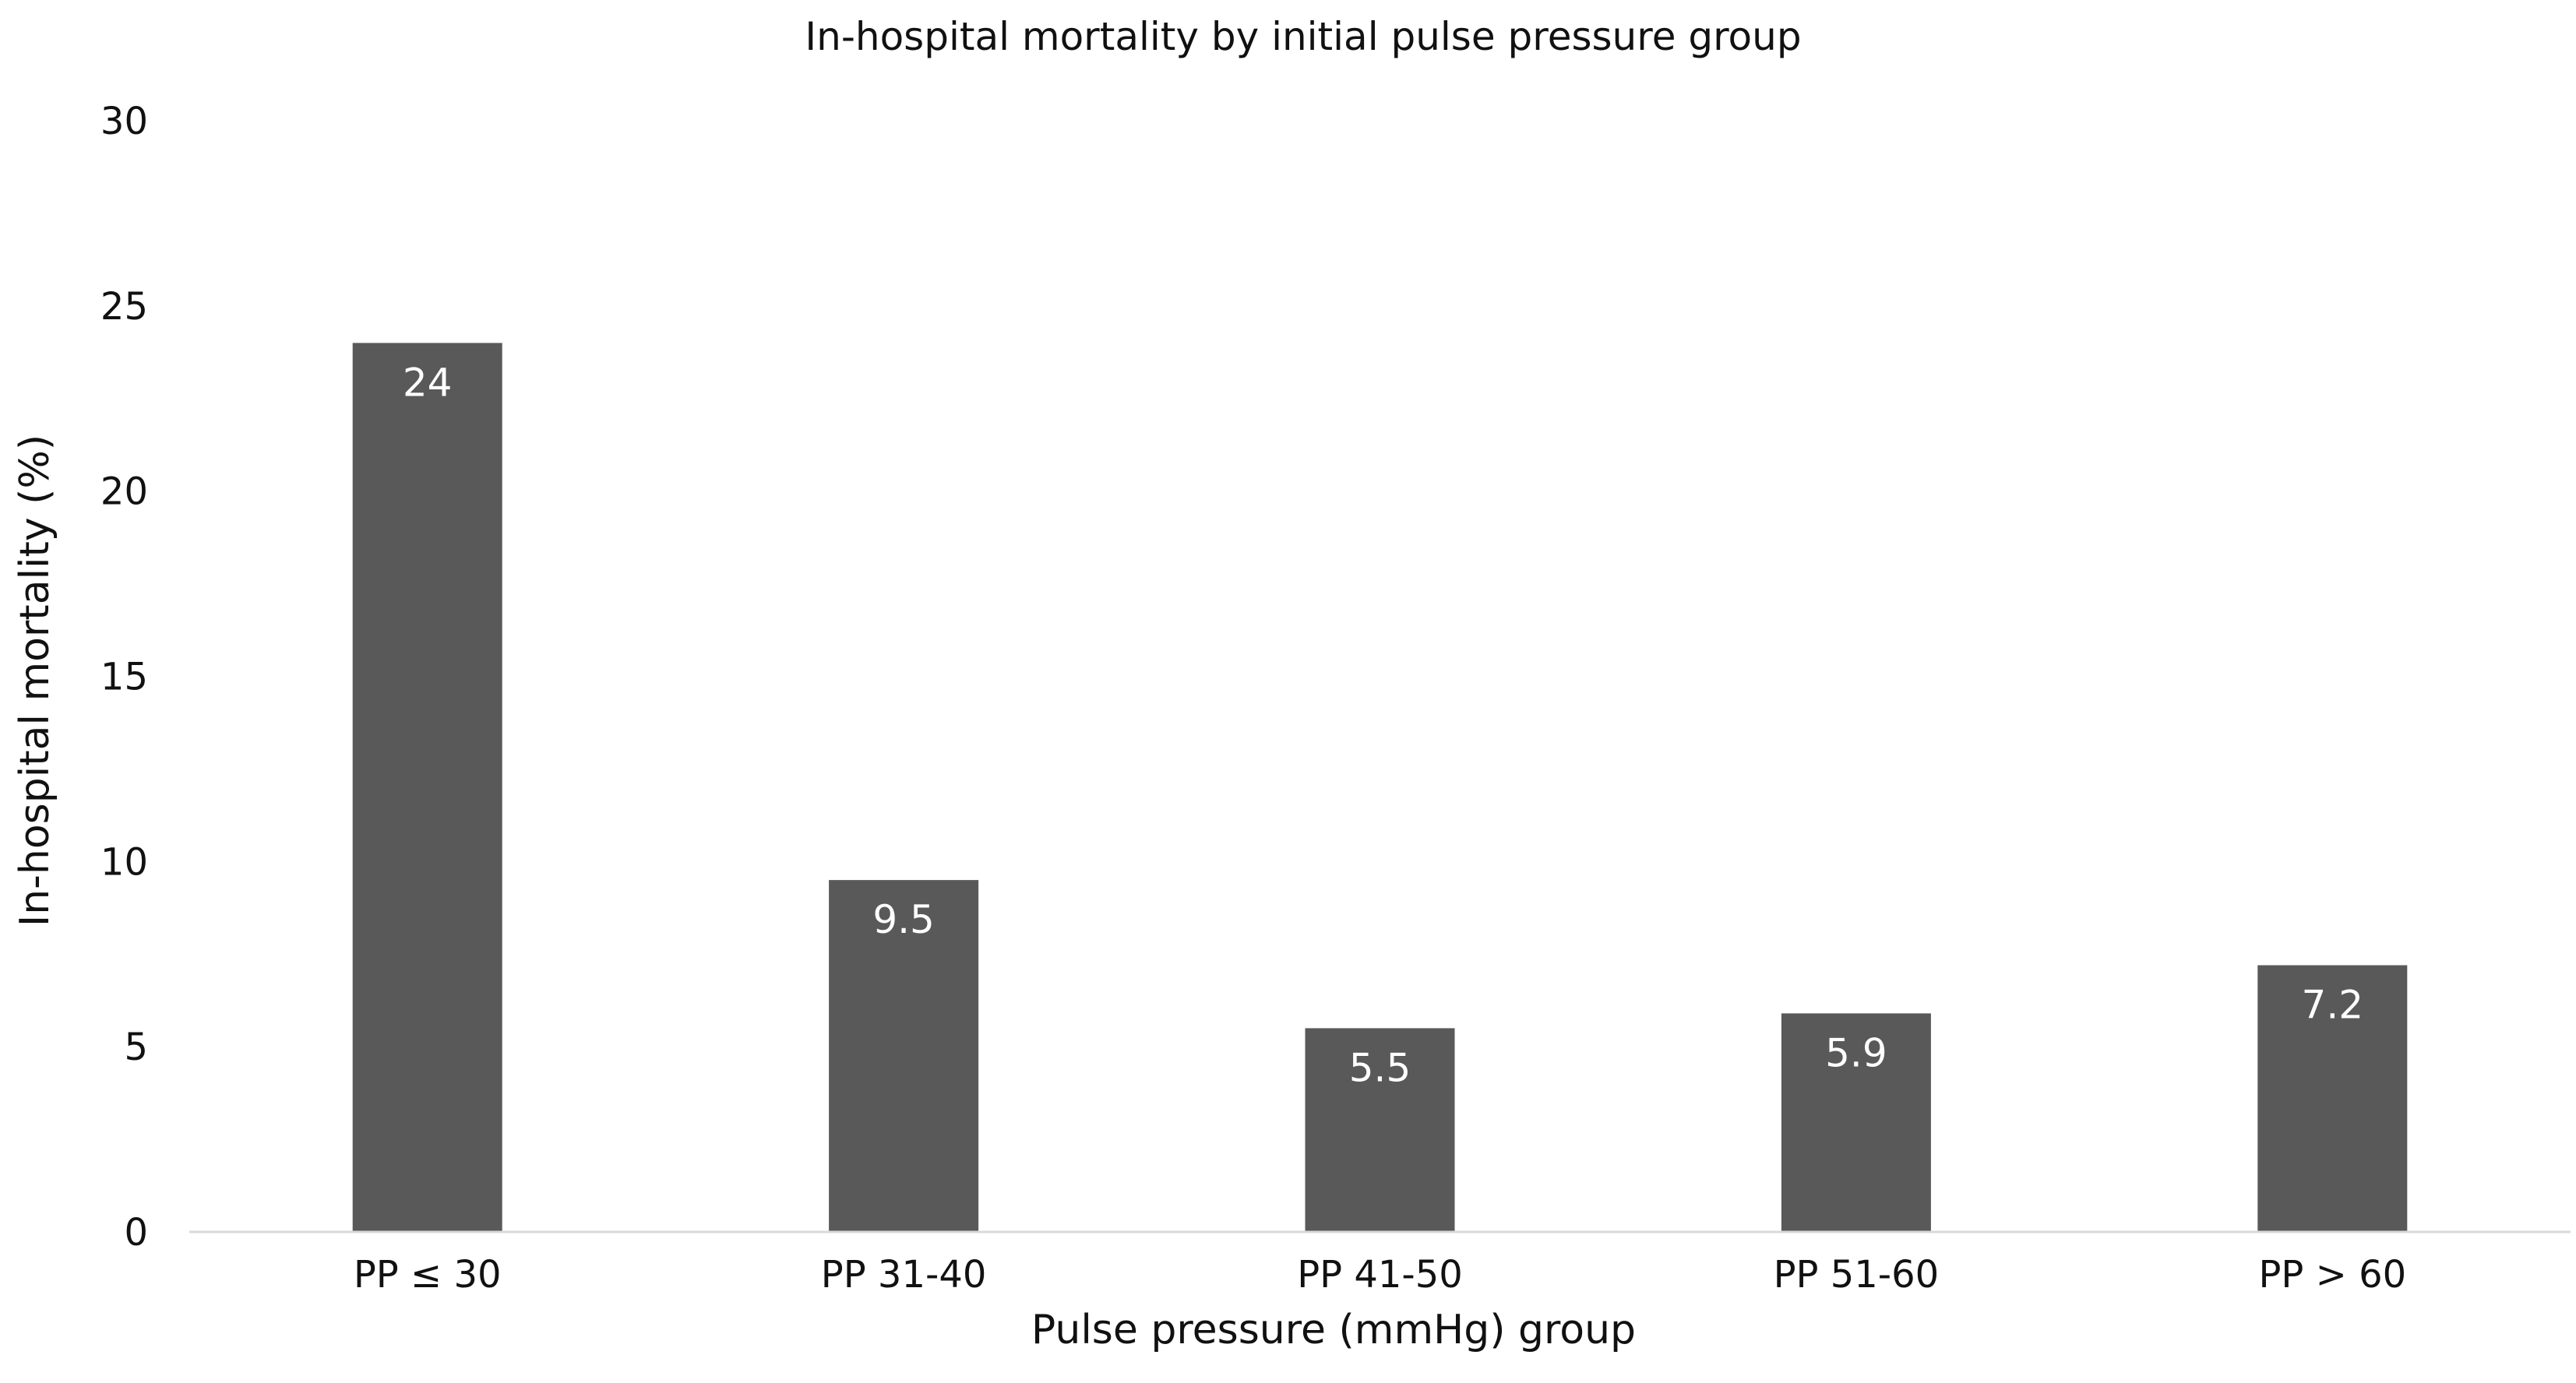  I want to click on x-axis-categories: PP ≤ 30 PP 31-40 PP 41-50 PP 51-60 PP > 60, so click(1380, 1275).